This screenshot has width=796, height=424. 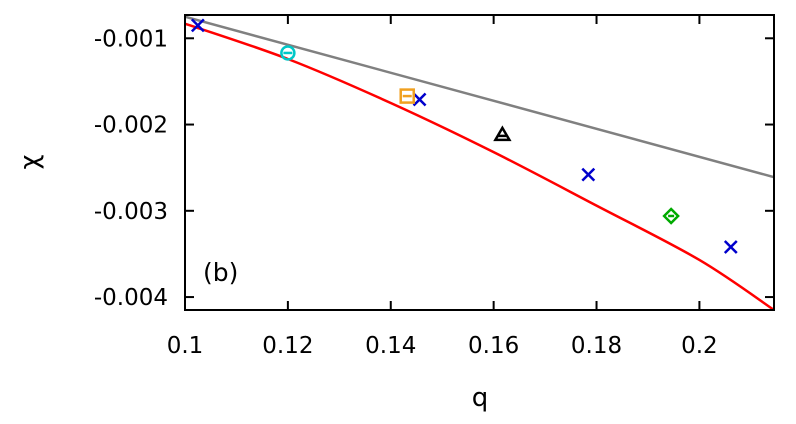 What do you see at coordinates (131, 212) in the screenshot?
I see `y-tick-label: -0.003` at bounding box center [131, 212].